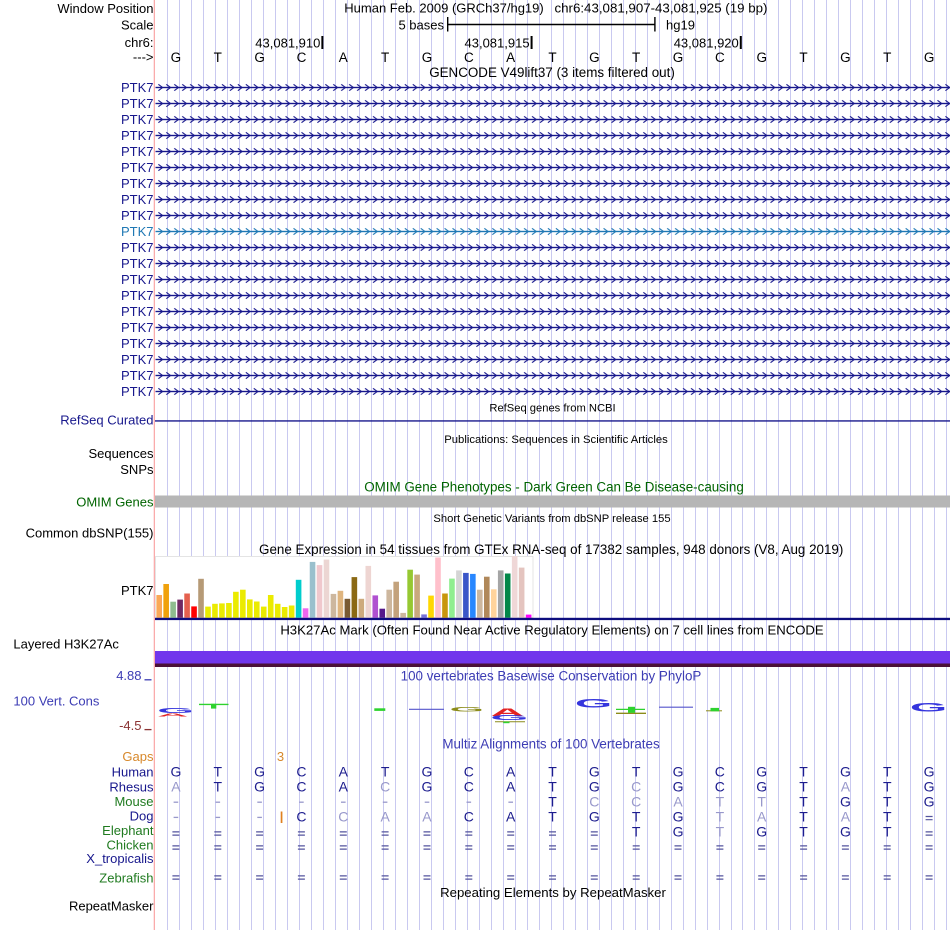 This screenshot has width=950, height=930. What do you see at coordinates (706, 43) in the screenshot?
I see `svg-text: 43,081,920` at bounding box center [706, 43].